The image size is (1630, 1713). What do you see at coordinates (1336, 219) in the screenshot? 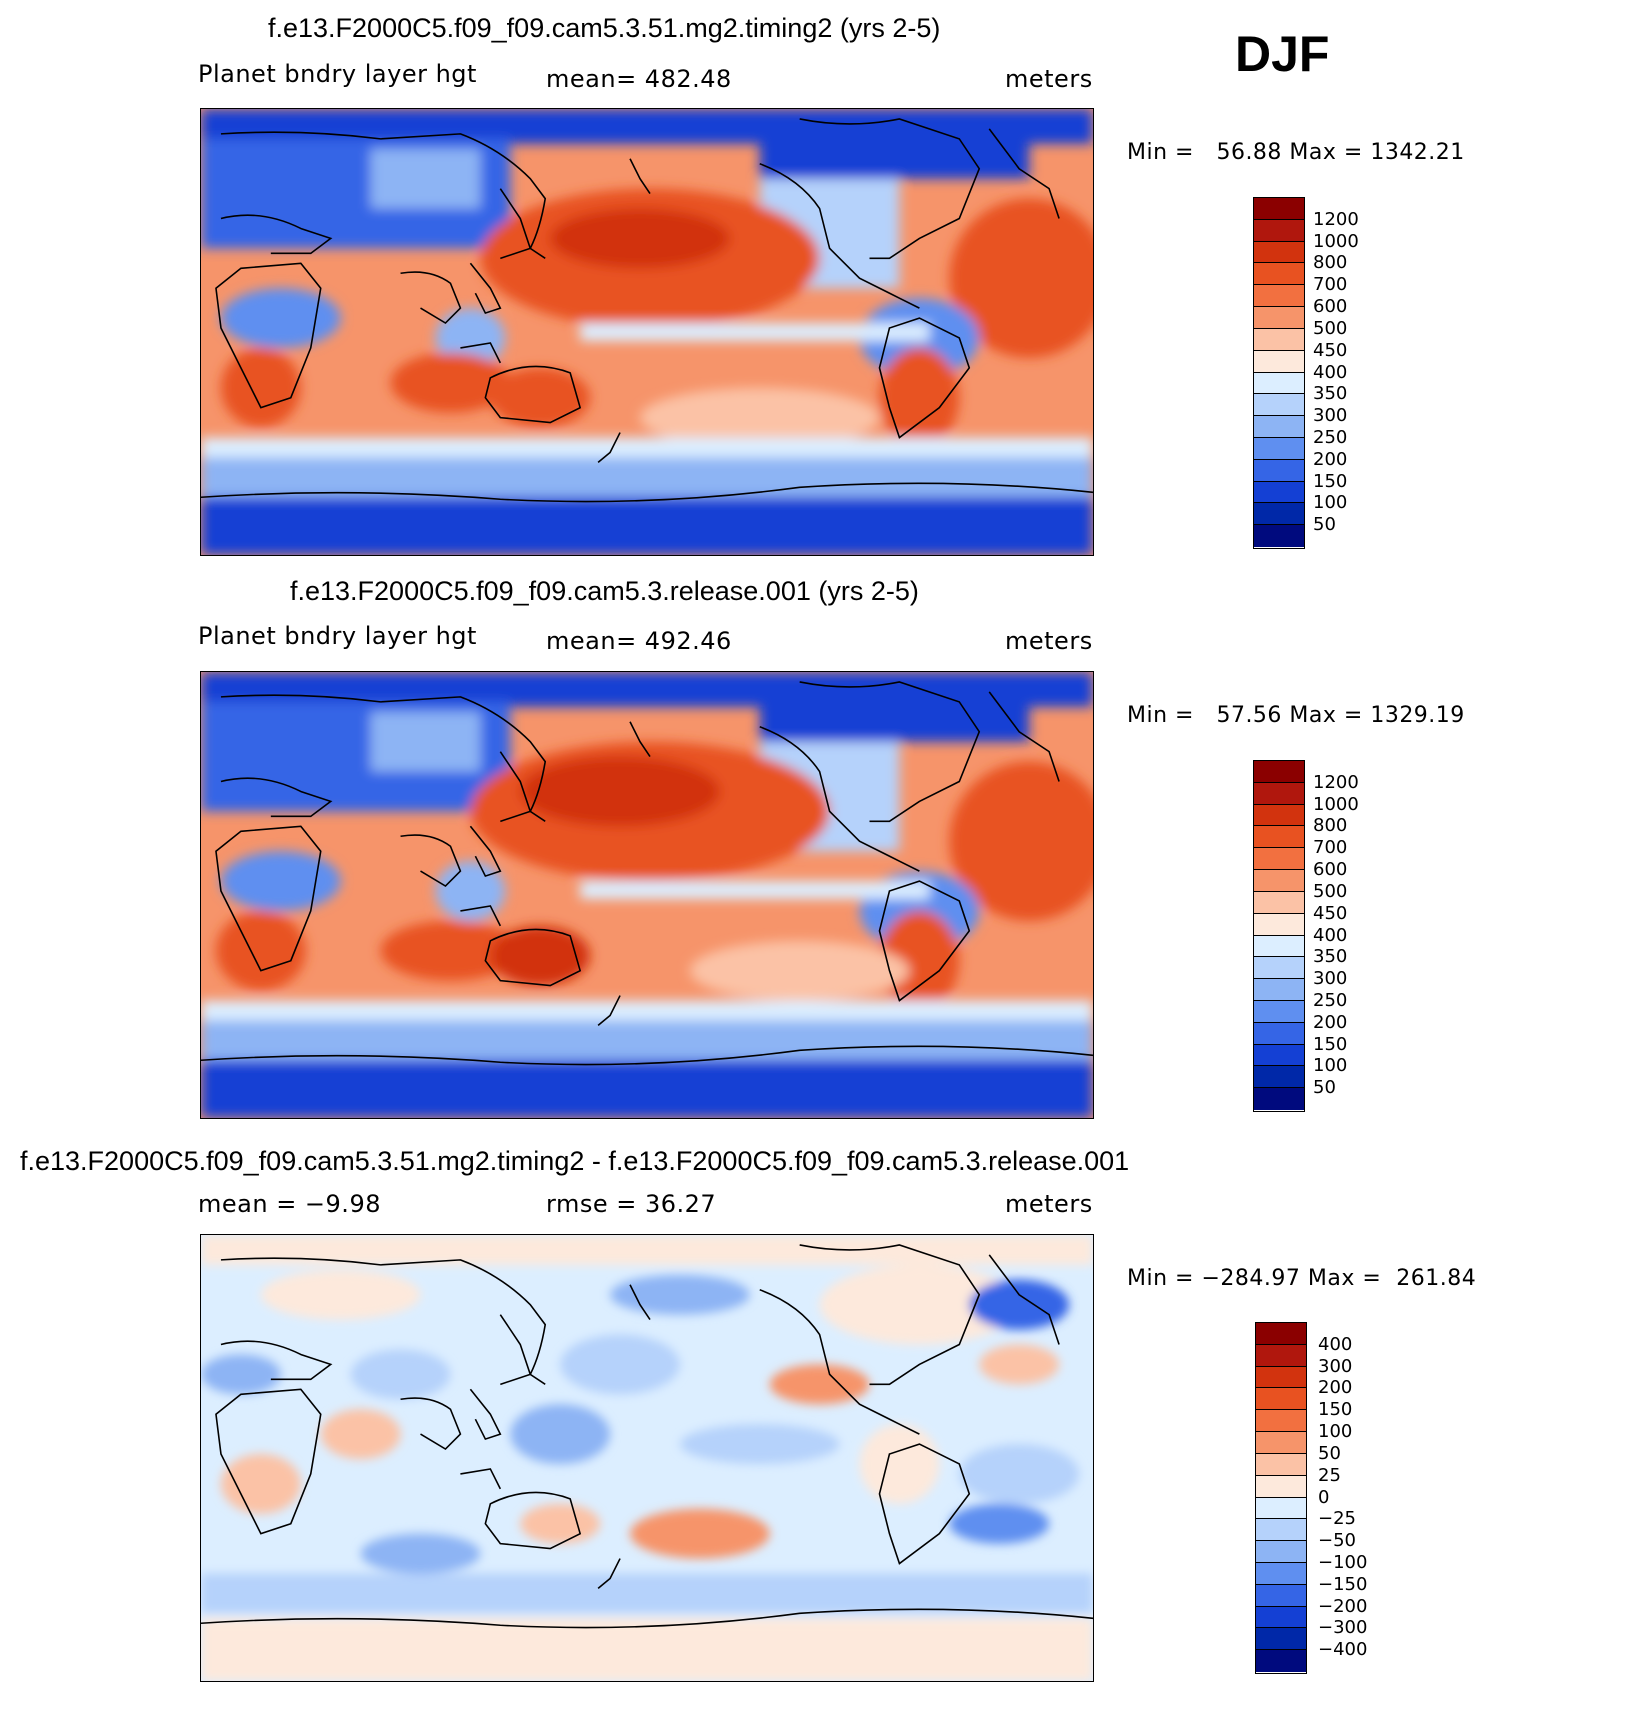
I see `colorbar-tick-label: 1200` at bounding box center [1336, 219].